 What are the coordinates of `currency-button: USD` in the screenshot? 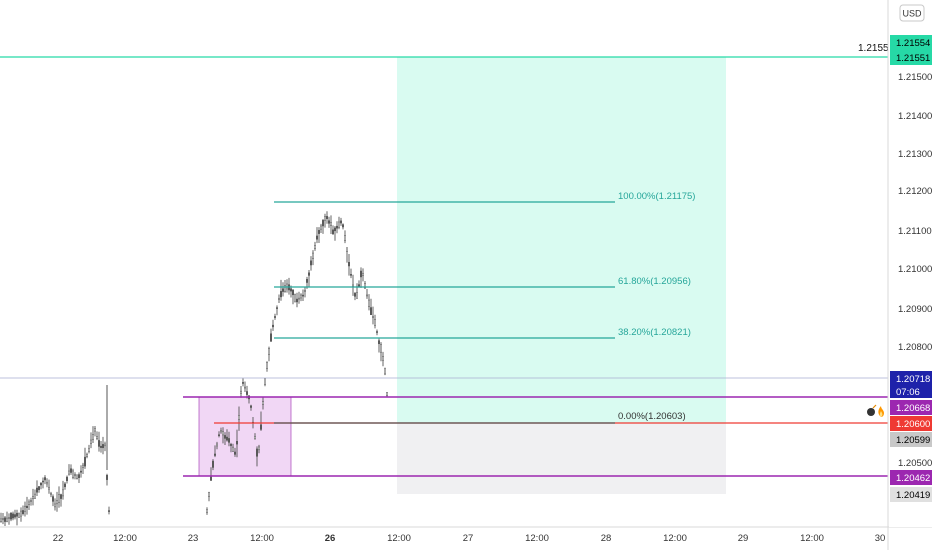 It's located at (912, 13).